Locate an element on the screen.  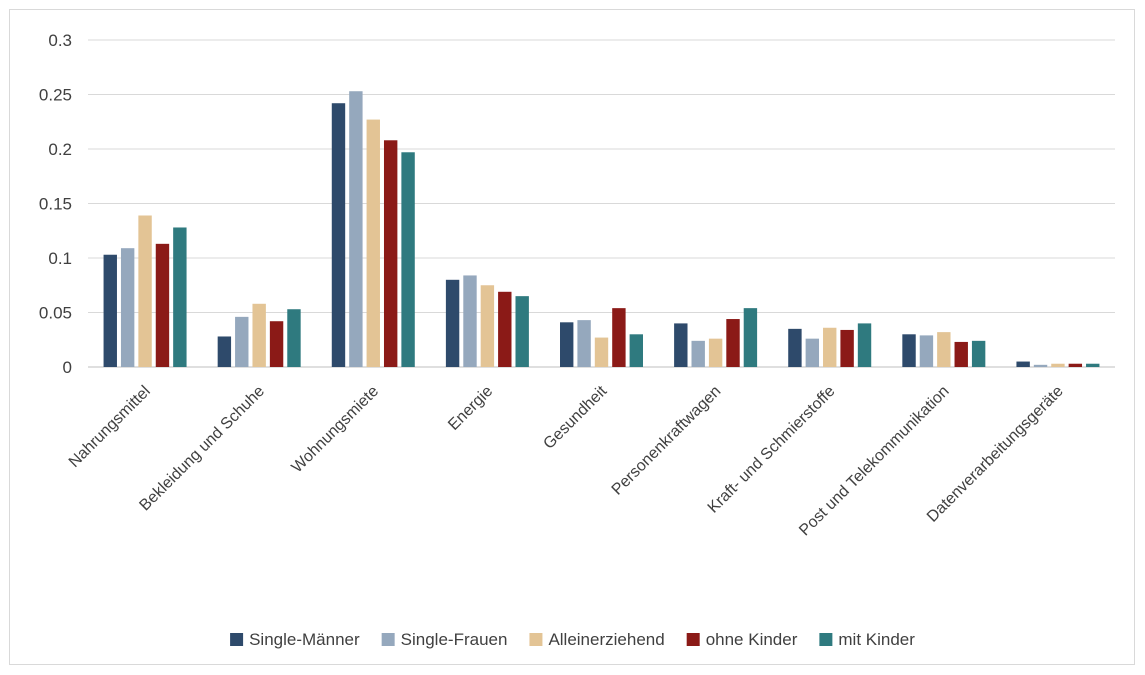
x-tick-label: Gesundheit is located at coordinates (575, 417).